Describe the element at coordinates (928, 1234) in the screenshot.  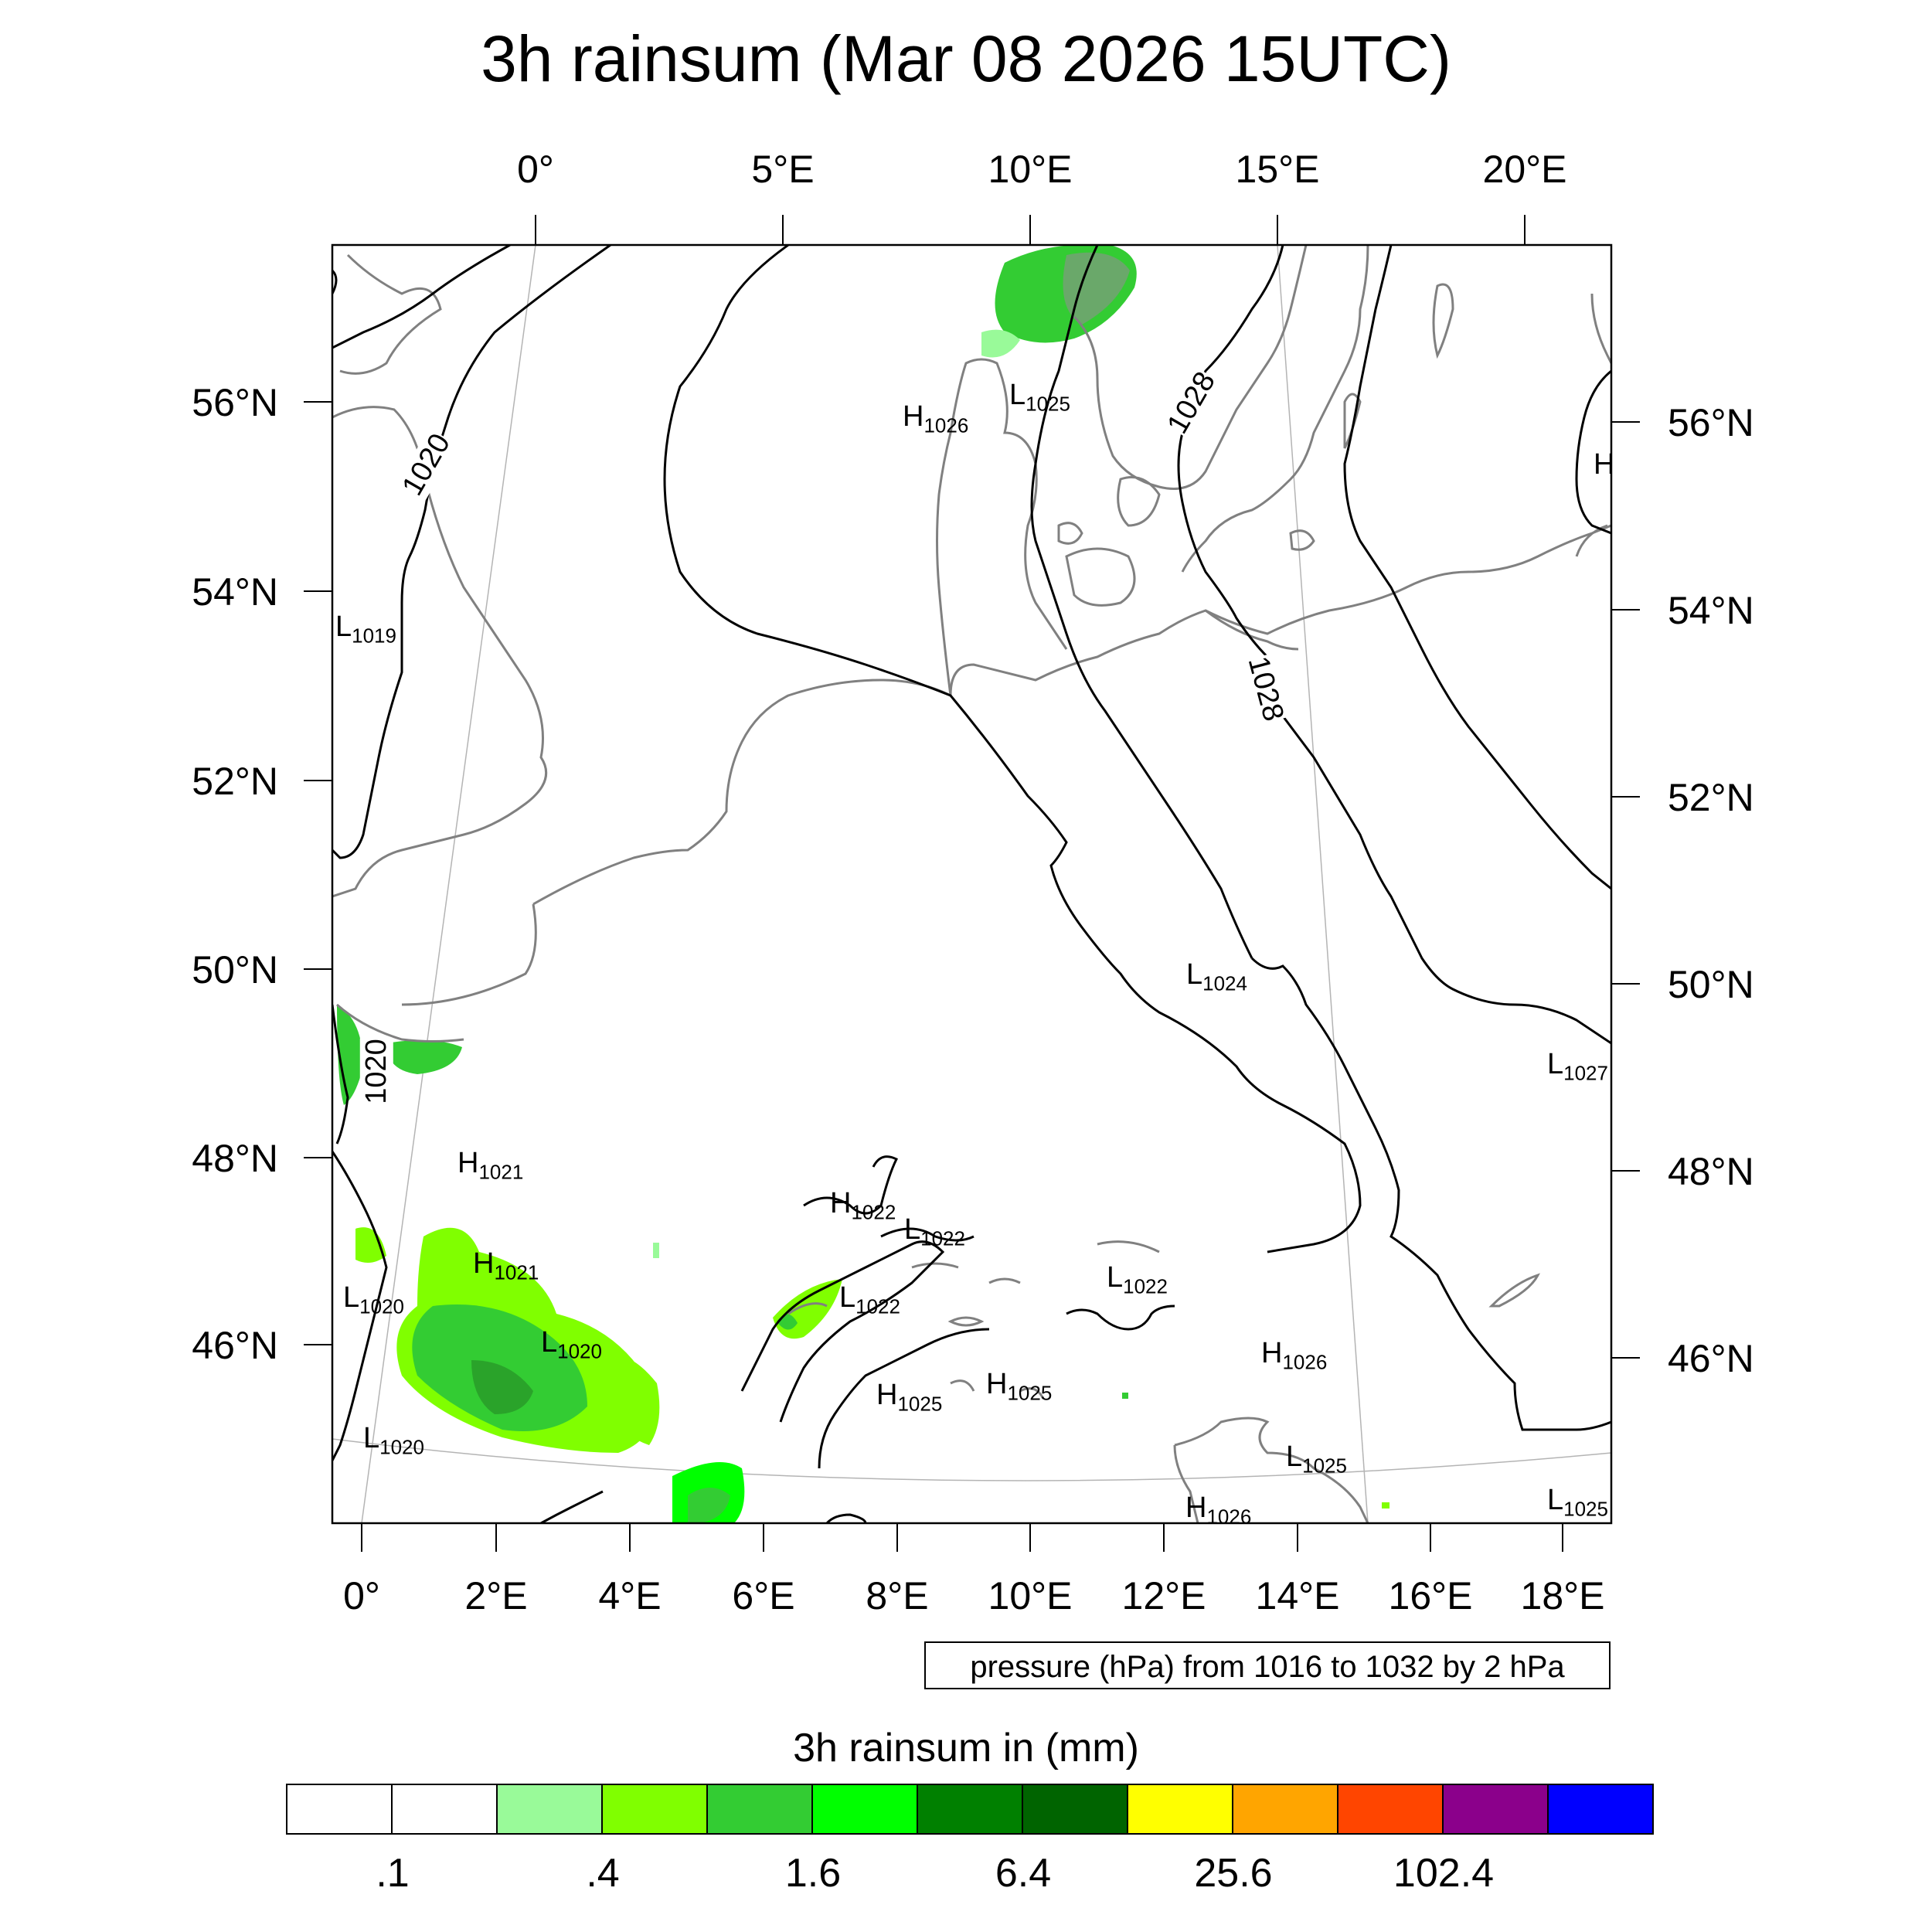
I see `isobar-alps-c` at that location.